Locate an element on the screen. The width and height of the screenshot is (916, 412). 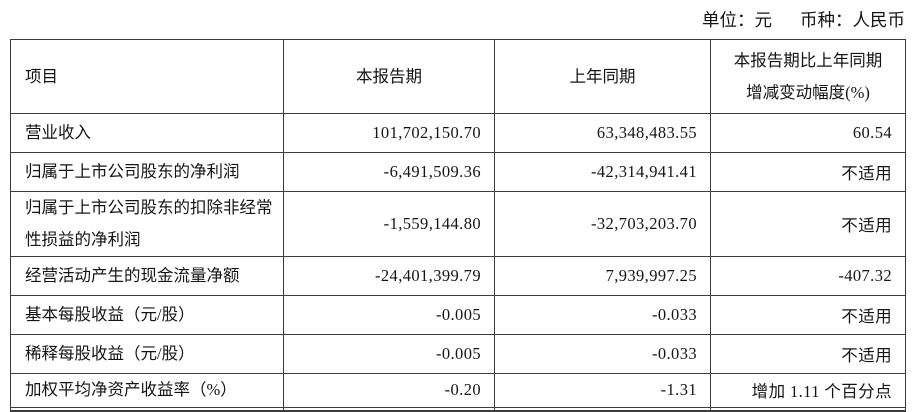
cell-prior-period: 63,348,483.55 is located at coordinates (602, 133).